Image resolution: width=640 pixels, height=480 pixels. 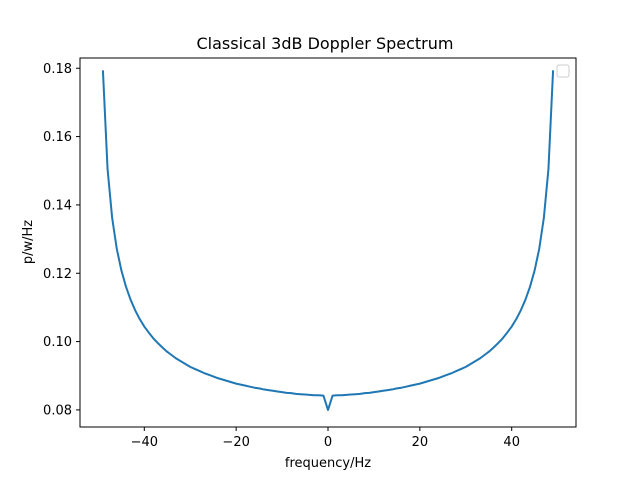 What do you see at coordinates (328, 463) in the screenshot?
I see `x-axis-title: frequency/Hz` at bounding box center [328, 463].